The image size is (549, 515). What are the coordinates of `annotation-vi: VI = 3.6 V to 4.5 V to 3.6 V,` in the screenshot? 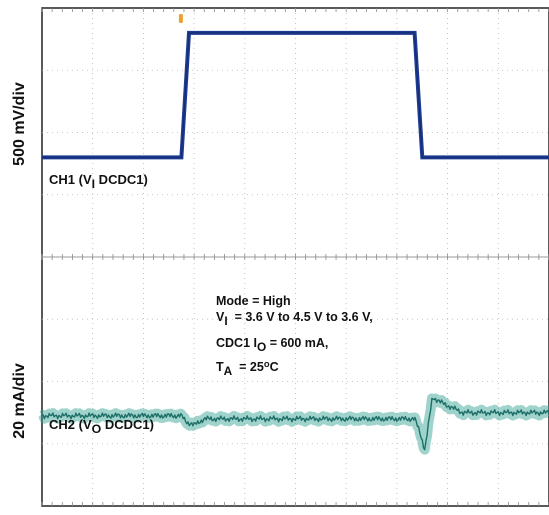 It's located at (294, 319).